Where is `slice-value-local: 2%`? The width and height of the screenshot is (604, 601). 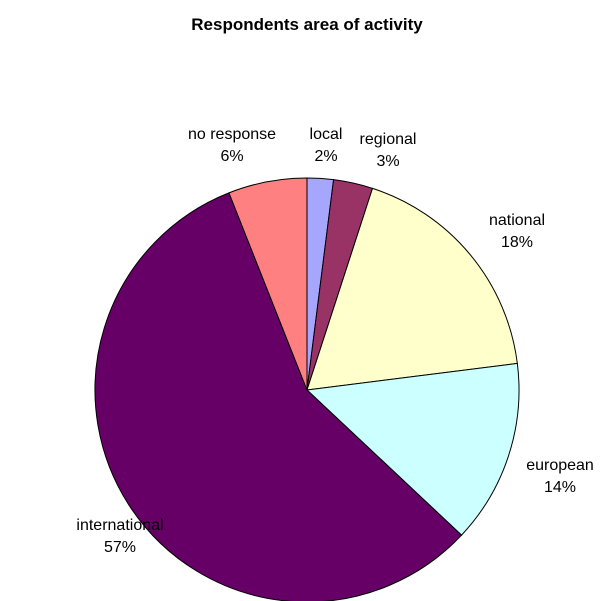 slice-value-local: 2% is located at coordinates (325, 156).